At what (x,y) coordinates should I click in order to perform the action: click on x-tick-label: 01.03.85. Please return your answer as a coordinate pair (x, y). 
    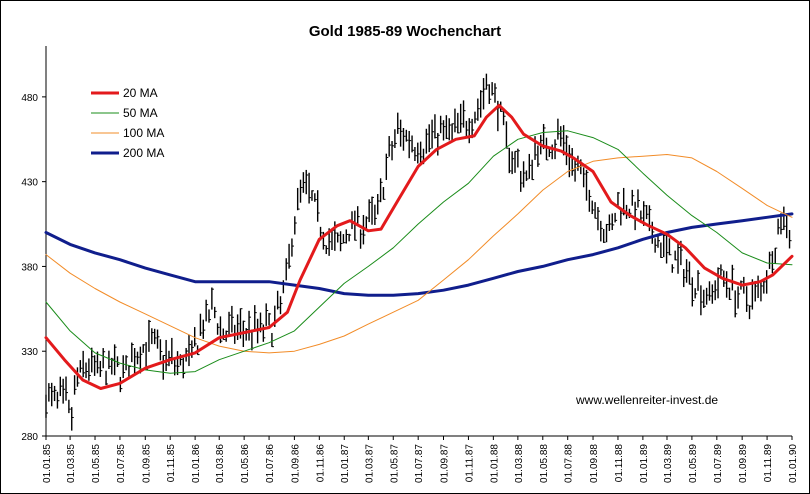
    Looking at the image, I should click on (71, 463).